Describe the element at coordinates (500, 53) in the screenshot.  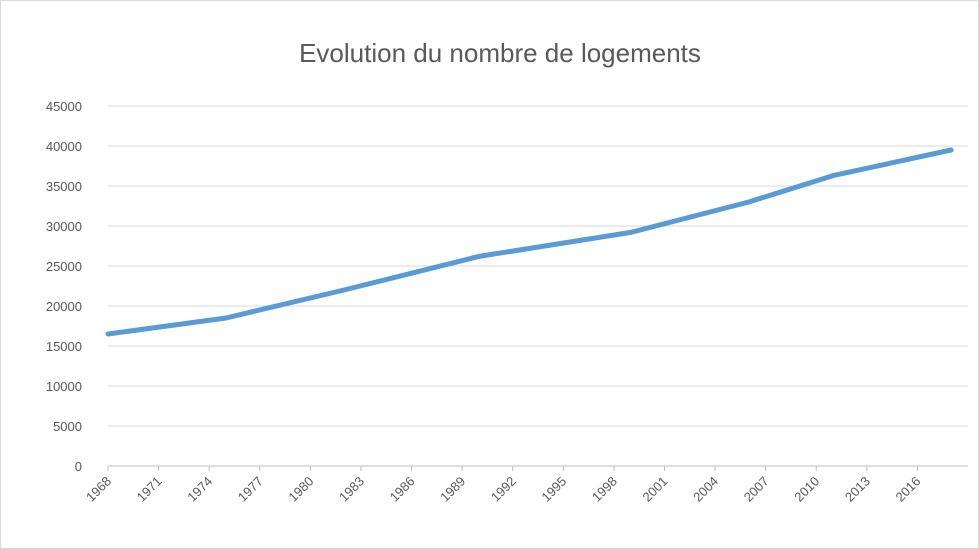
I see `chart-title: Evolution du nombre de logements` at that location.